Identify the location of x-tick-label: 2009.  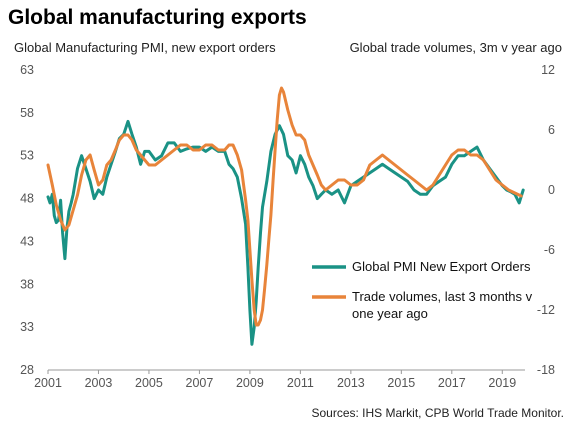
(250, 383).